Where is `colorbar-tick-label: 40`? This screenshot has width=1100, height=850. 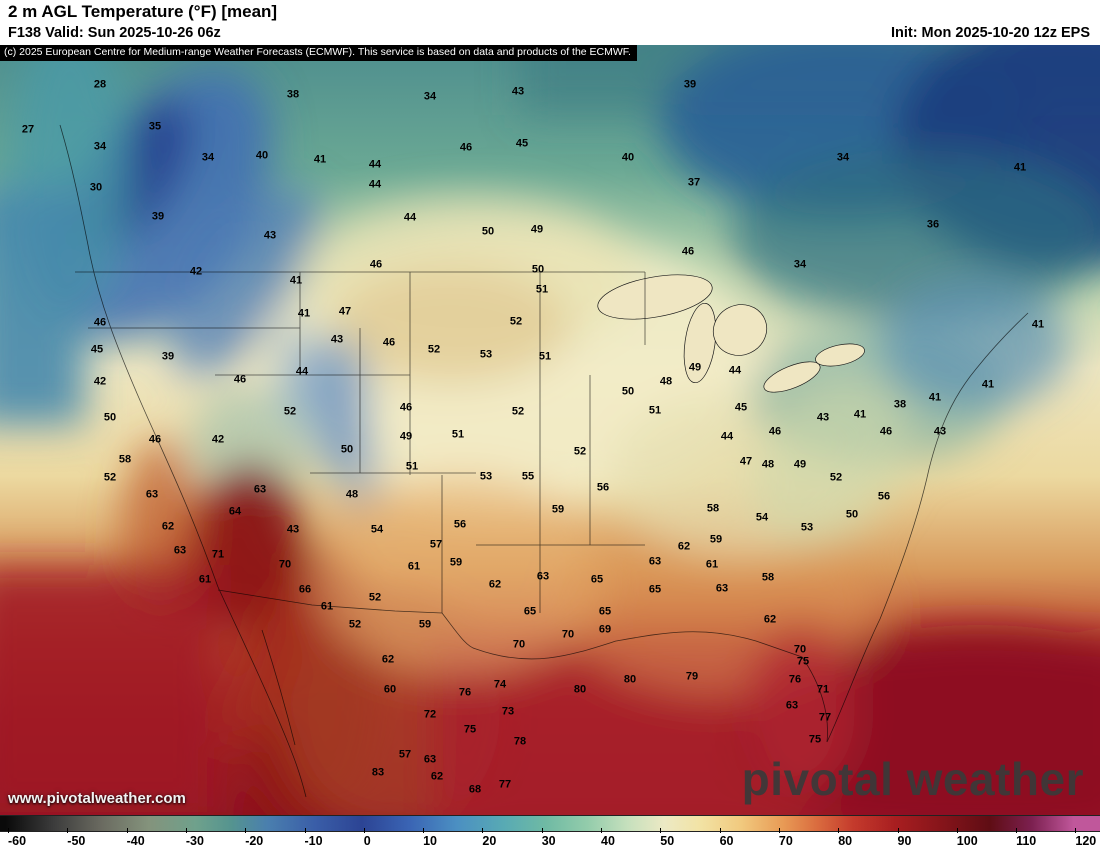
colorbar-tick-label: 40 is located at coordinates (608, 838).